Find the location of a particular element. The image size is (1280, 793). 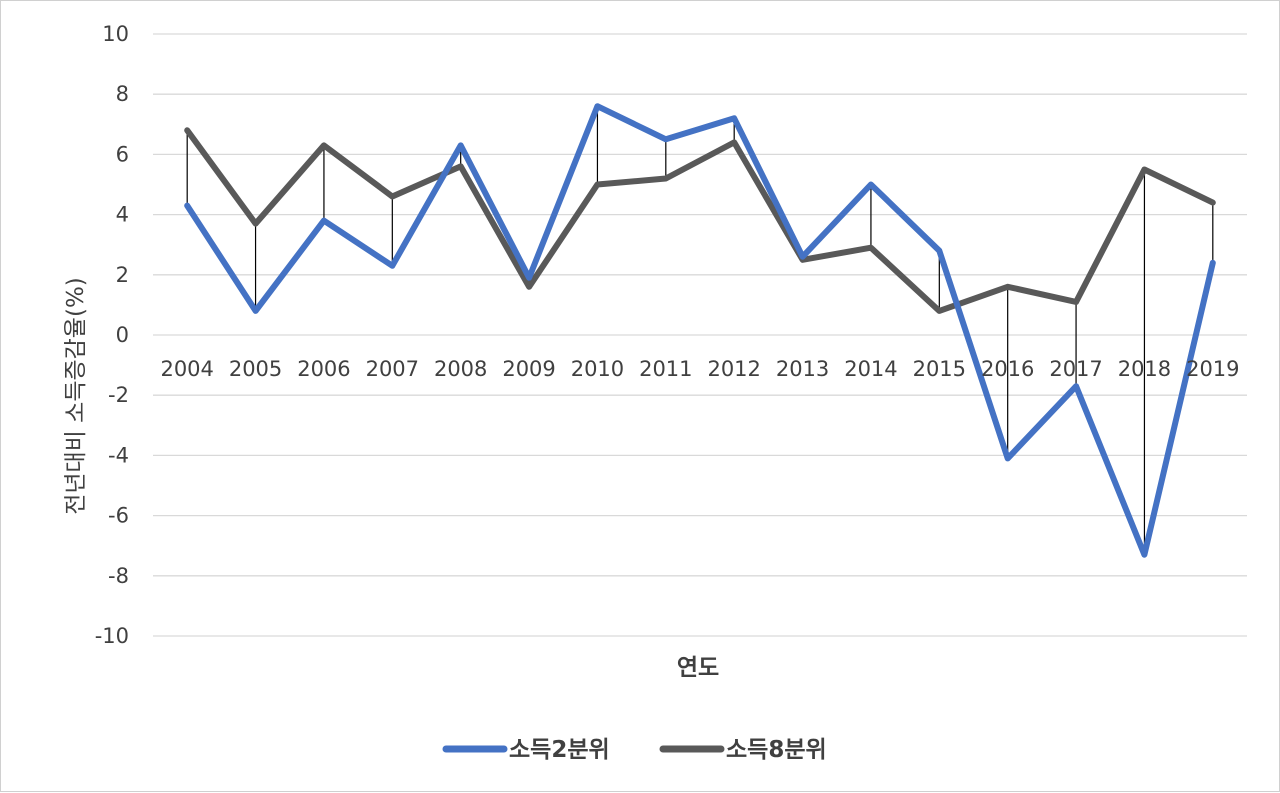

x-tick-label: 2018 is located at coordinates (1144, 369).